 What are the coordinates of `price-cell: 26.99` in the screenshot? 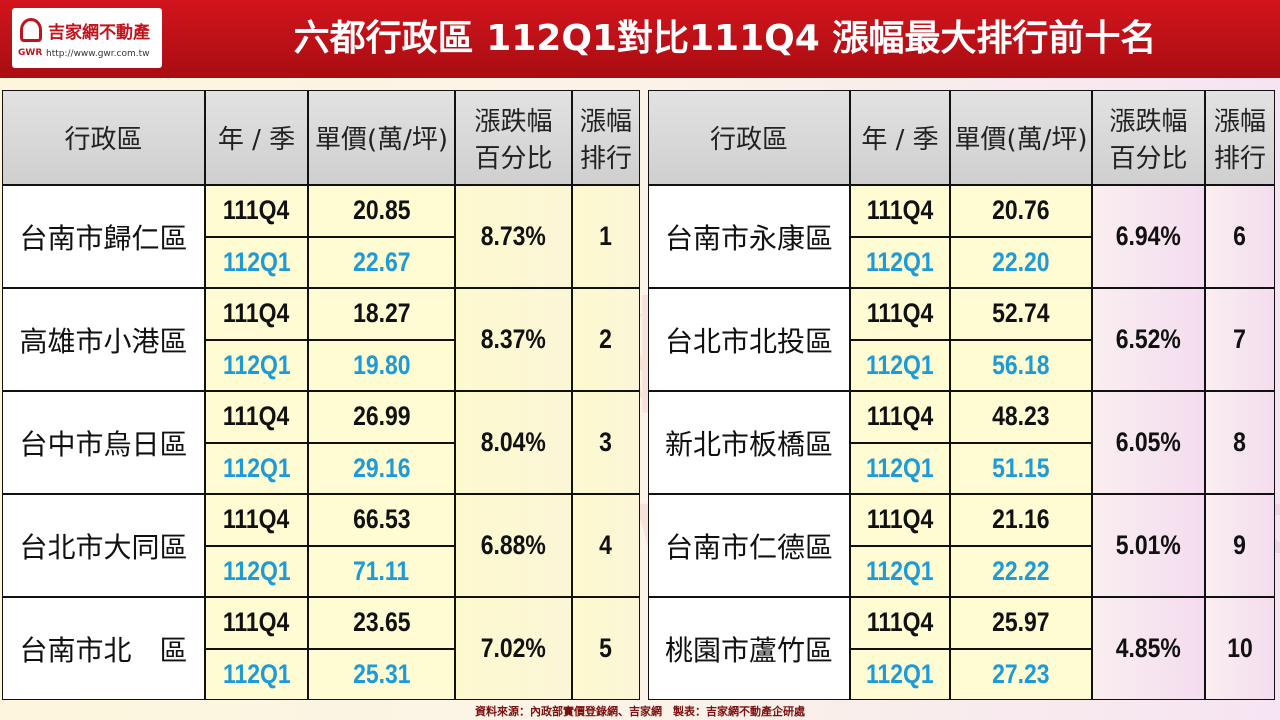 It's located at (381, 417).